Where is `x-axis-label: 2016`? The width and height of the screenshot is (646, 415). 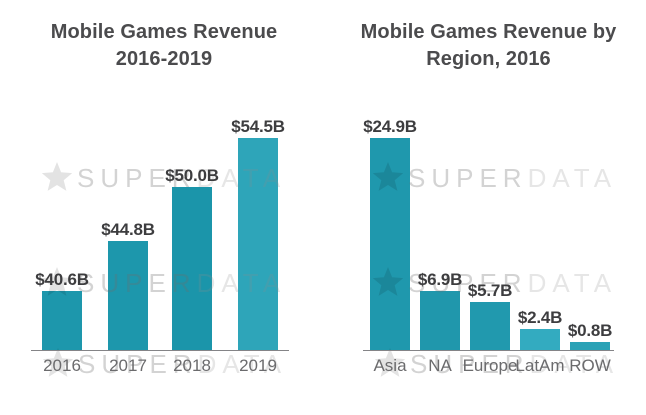
x-axis-label: 2016 is located at coordinates (62, 365).